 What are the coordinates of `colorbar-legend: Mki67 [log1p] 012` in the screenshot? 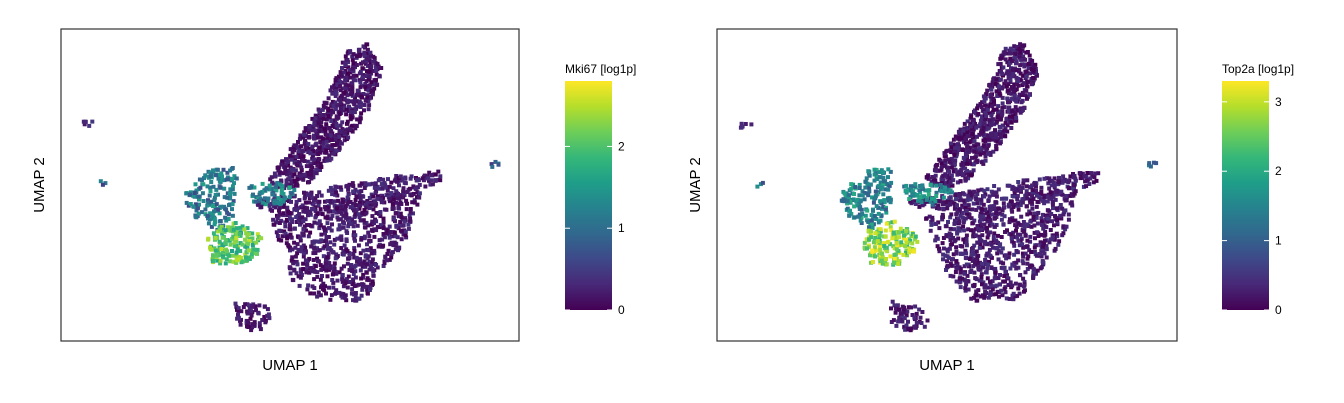 It's located at (600, 189).